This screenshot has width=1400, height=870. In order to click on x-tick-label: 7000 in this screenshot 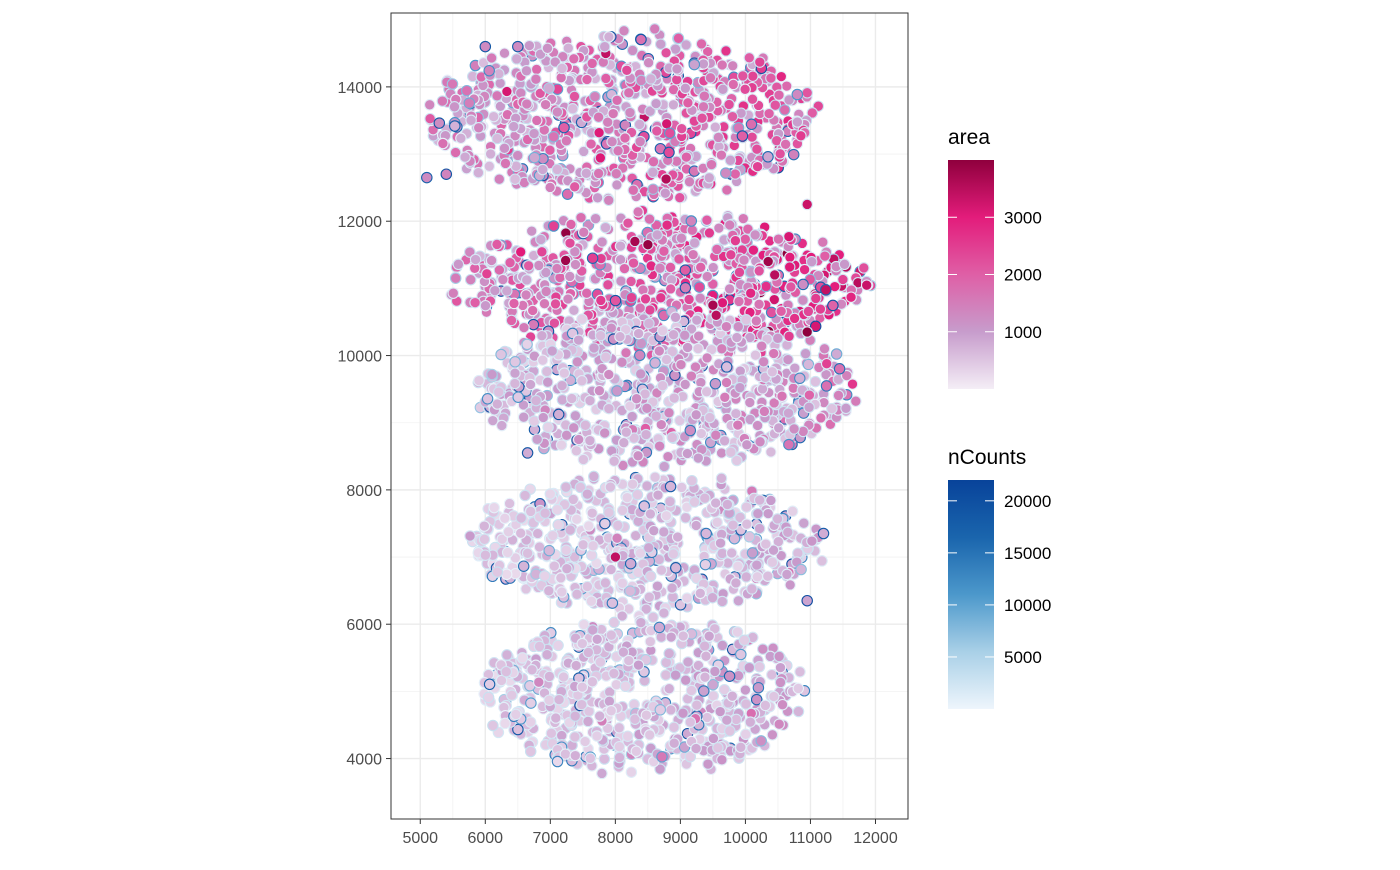, I will do `click(551, 838)`.